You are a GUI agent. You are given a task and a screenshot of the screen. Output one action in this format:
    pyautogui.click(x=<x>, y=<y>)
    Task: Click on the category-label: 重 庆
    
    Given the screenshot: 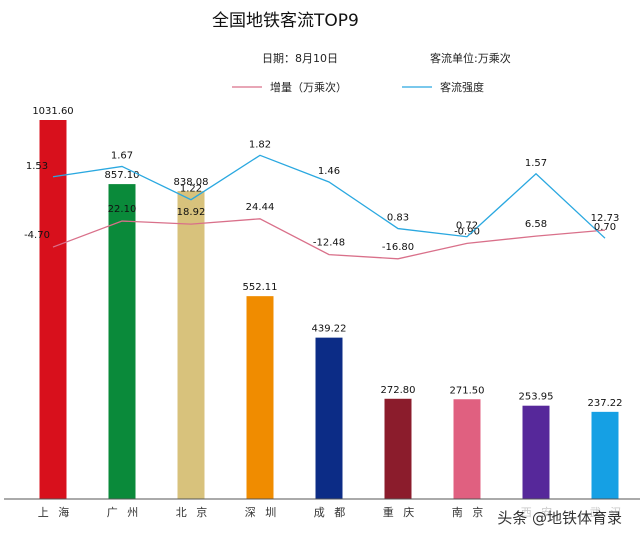 What is the action you would take?
    pyautogui.click(x=400, y=512)
    